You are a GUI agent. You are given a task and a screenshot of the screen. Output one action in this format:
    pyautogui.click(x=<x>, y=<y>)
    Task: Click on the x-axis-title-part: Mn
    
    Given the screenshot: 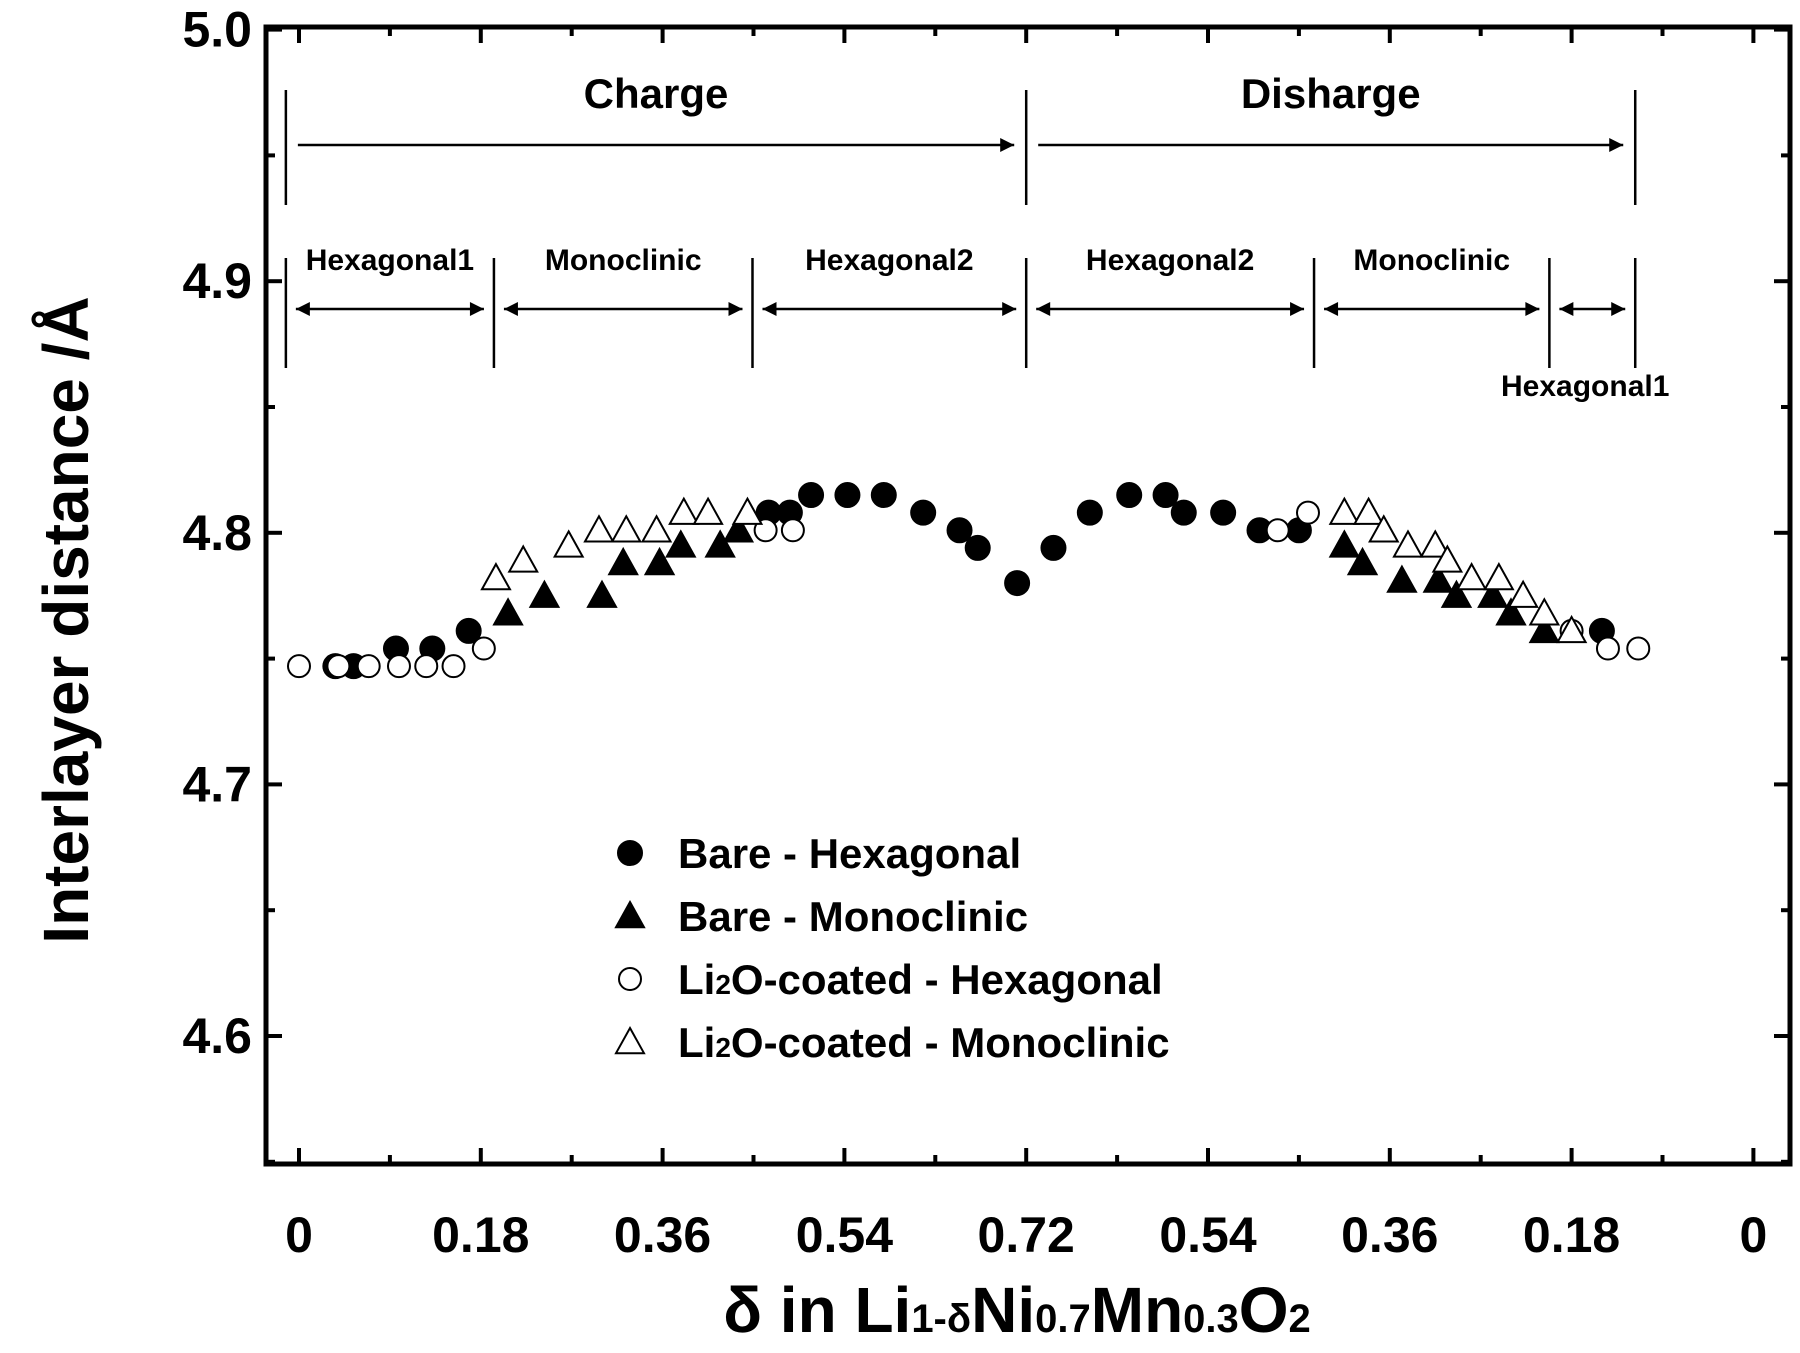 What is the action you would take?
    pyautogui.click(x=1137, y=1310)
    